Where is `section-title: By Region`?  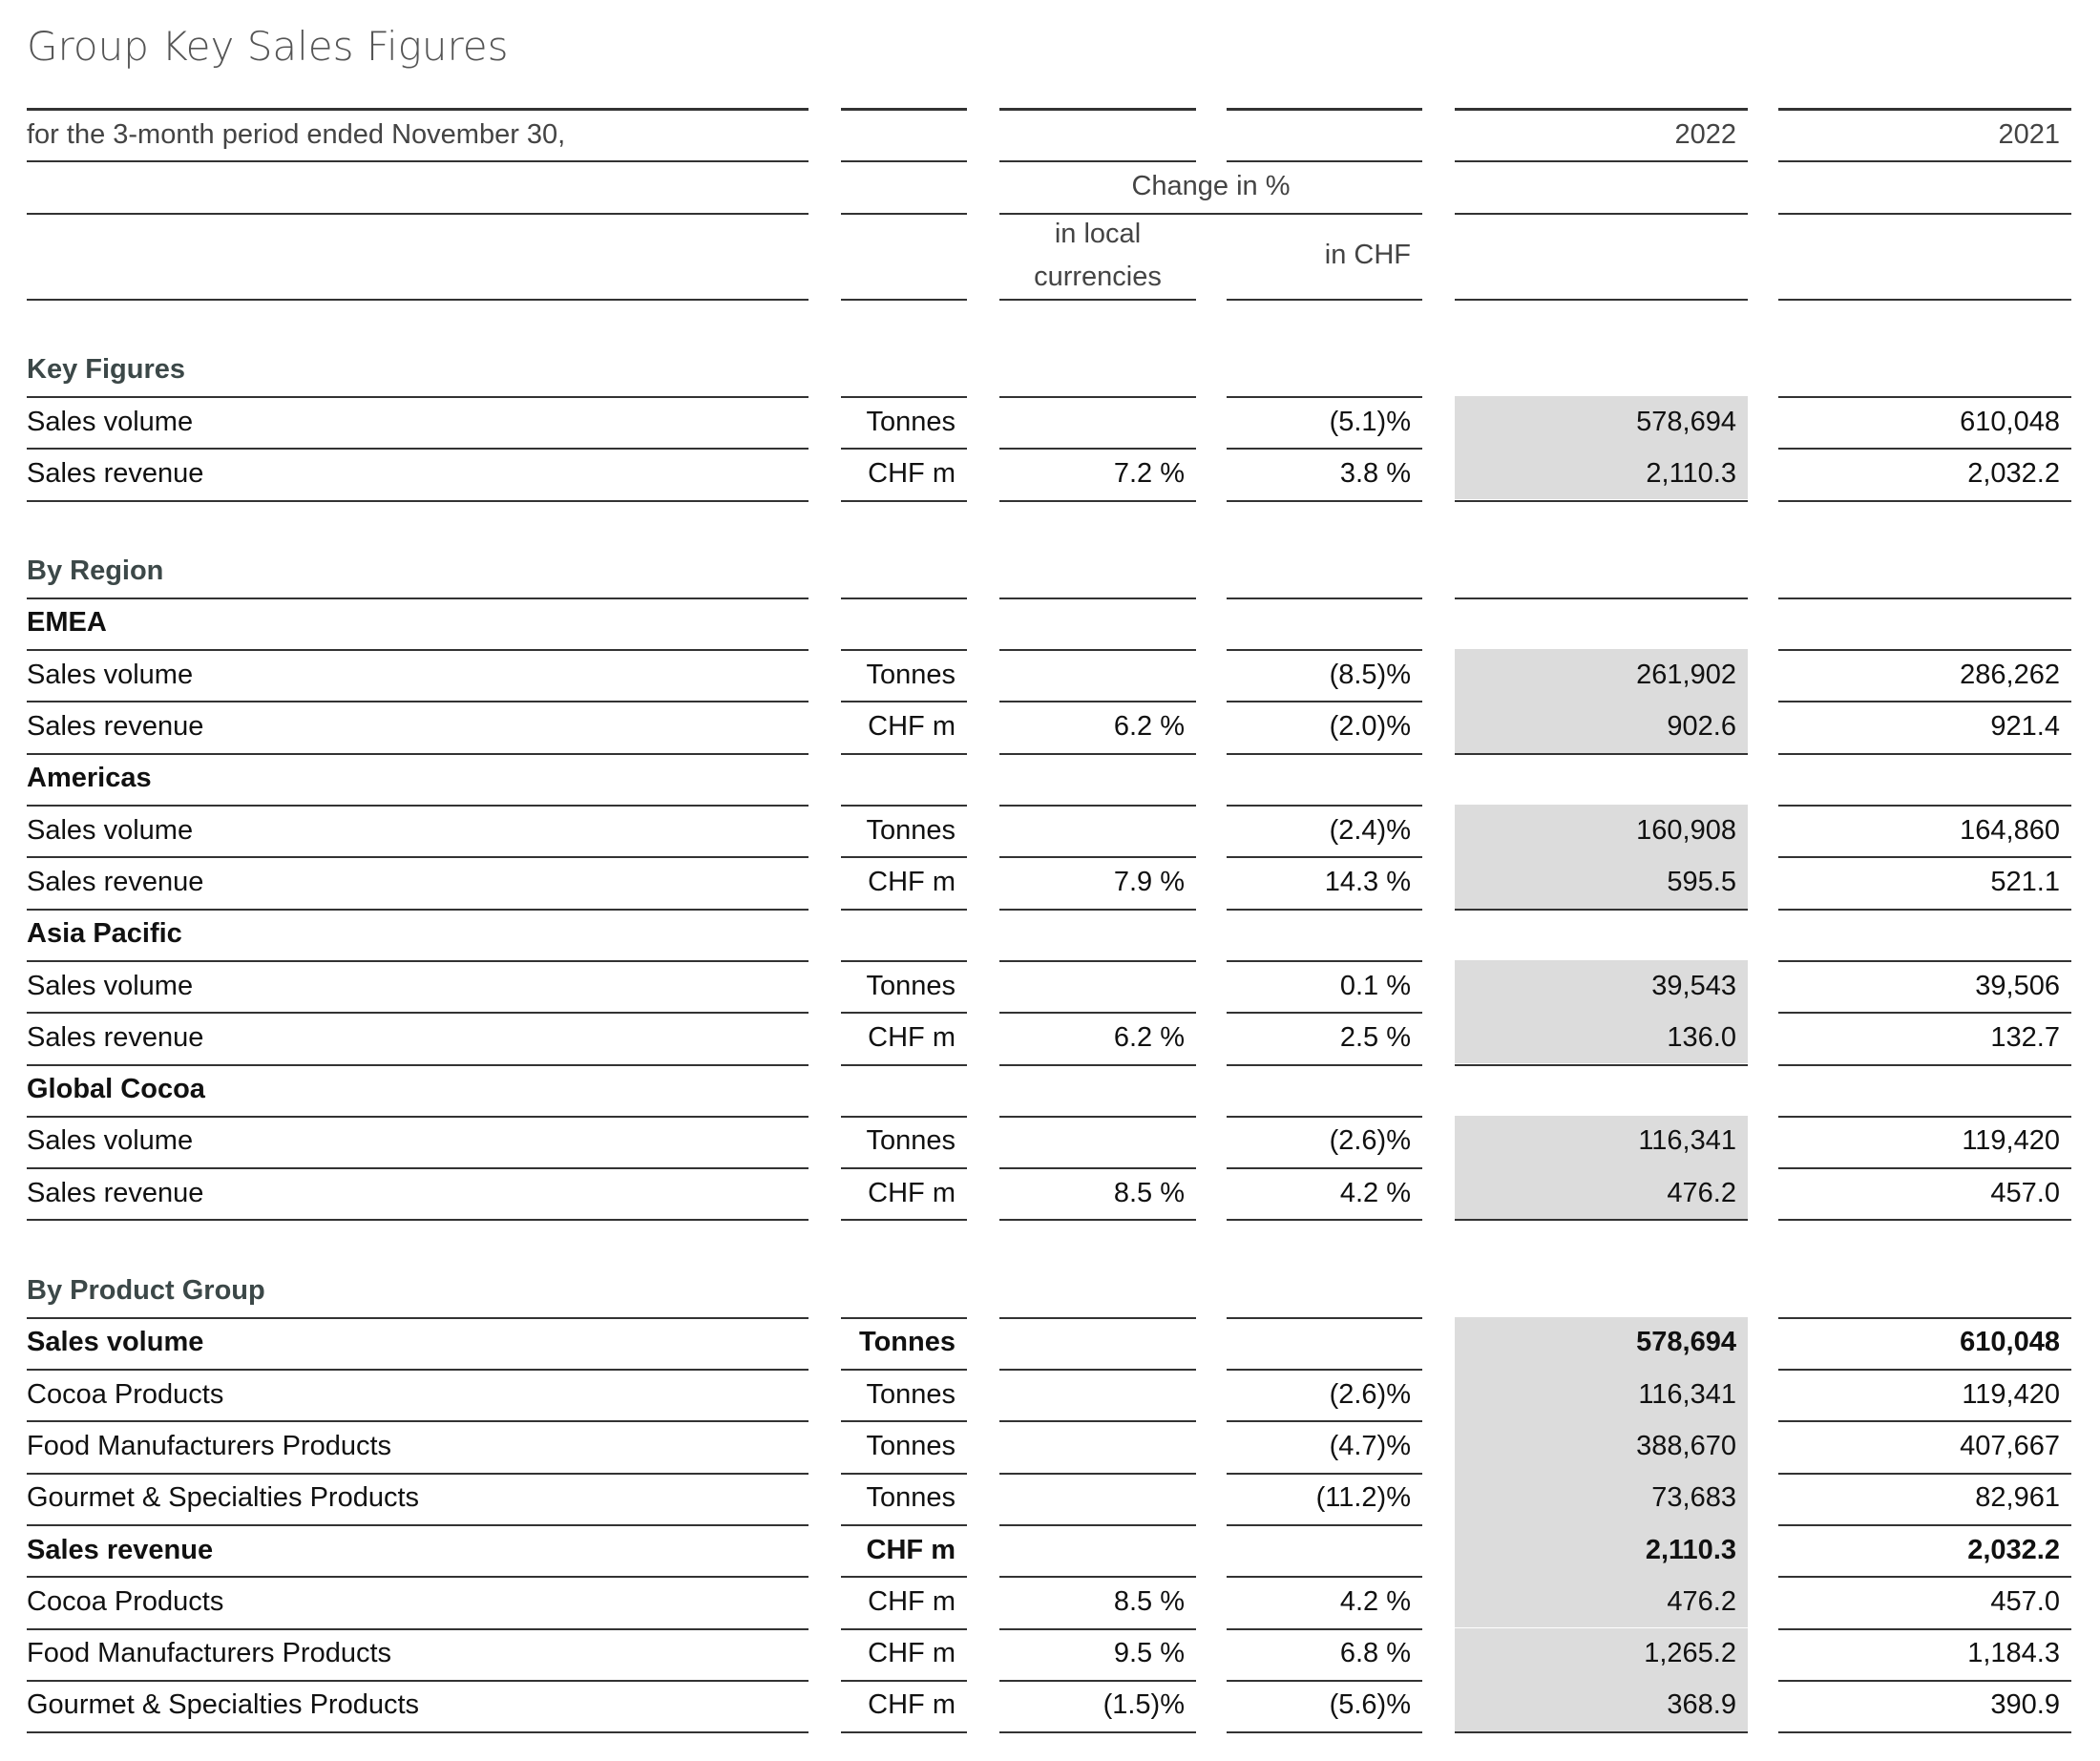
section-title: By Region is located at coordinates (96, 571).